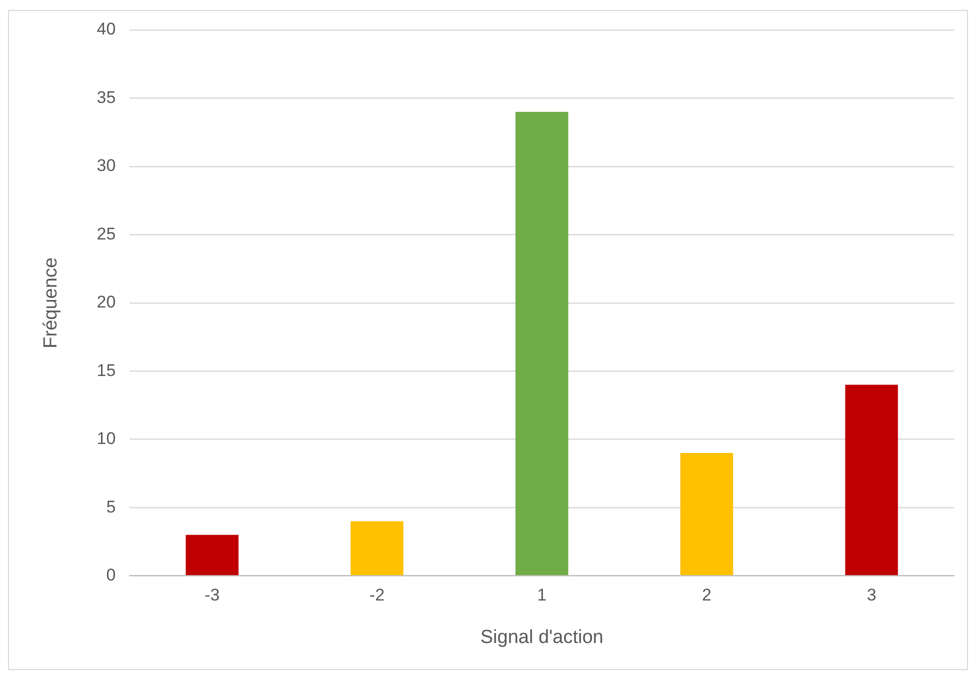  I want to click on y-tick-label: 30, so click(106, 166).